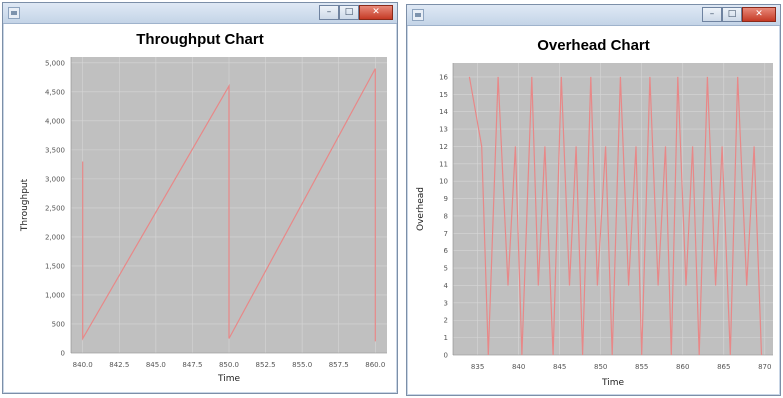 Image resolution: width=783 pixels, height=398 pixels. What do you see at coordinates (682, 367) in the screenshot?
I see `x-tick-label: 860` at bounding box center [682, 367].